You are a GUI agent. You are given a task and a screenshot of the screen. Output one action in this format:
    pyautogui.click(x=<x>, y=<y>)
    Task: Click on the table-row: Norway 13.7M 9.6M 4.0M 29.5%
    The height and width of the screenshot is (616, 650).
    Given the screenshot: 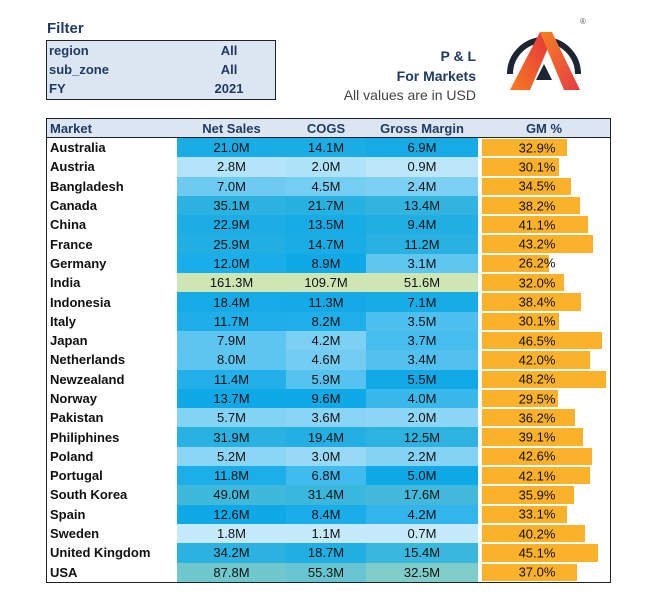 What is the action you would take?
    pyautogui.click(x=328, y=398)
    